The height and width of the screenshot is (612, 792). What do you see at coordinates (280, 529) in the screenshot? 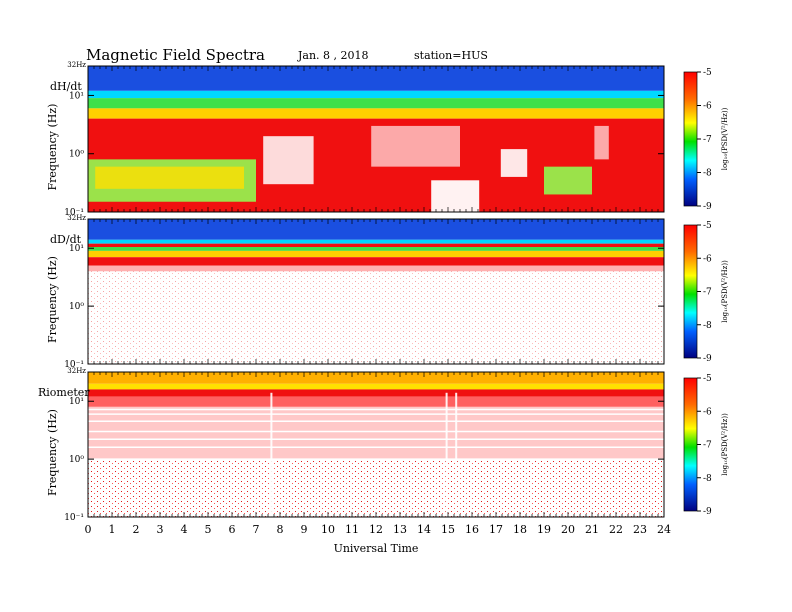
I see `x-tick-label: 8` at bounding box center [280, 529].